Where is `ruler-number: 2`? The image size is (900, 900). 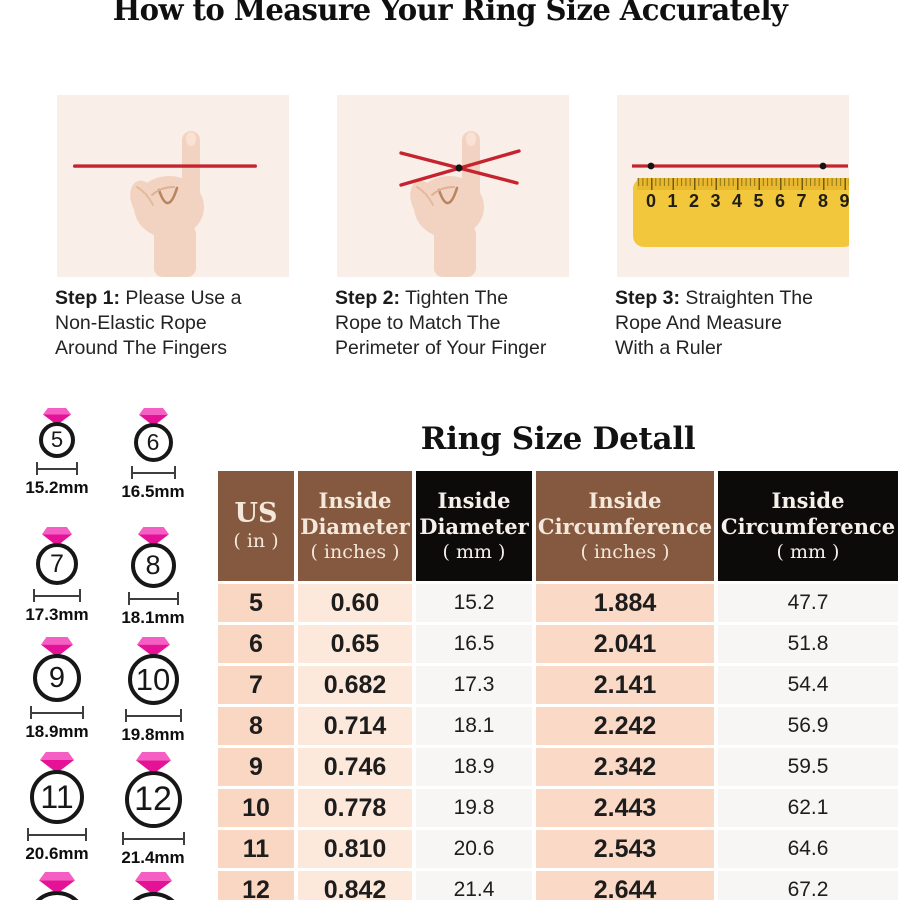 ruler-number: 2 is located at coordinates (694, 201).